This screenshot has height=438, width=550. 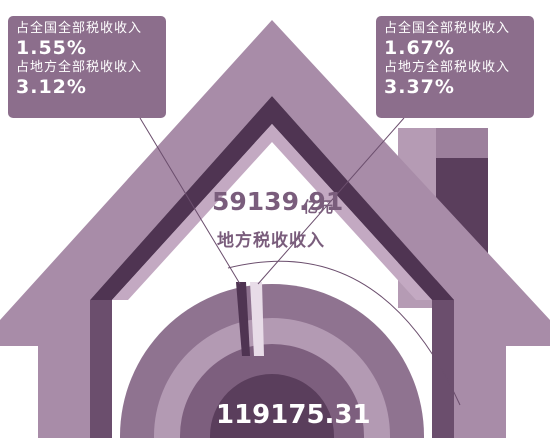 I want to click on leader-right, so click(x=331, y=201).